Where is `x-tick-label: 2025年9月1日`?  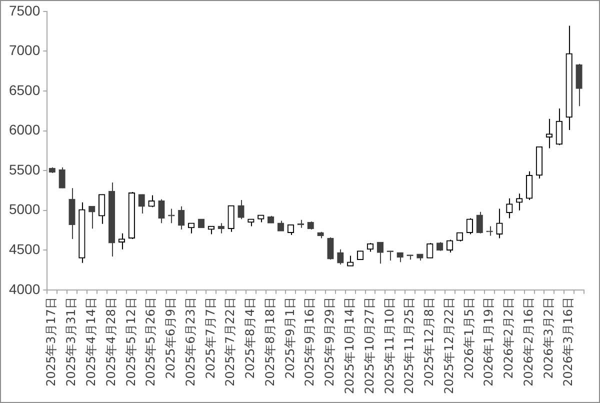
x-tick-label: 2025年9月1日 is located at coordinates (289, 337).